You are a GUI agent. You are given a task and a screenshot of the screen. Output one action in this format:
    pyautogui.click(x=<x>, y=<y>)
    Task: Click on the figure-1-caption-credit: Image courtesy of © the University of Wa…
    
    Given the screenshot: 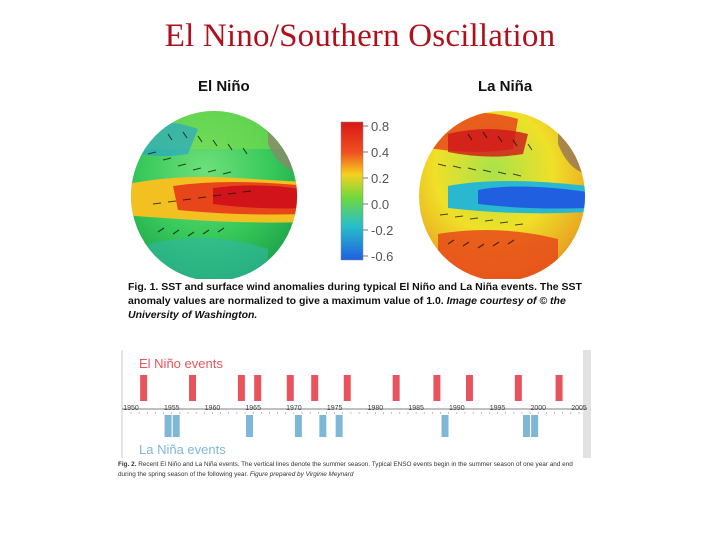 What is the action you would take?
    pyautogui.click(x=347, y=308)
    